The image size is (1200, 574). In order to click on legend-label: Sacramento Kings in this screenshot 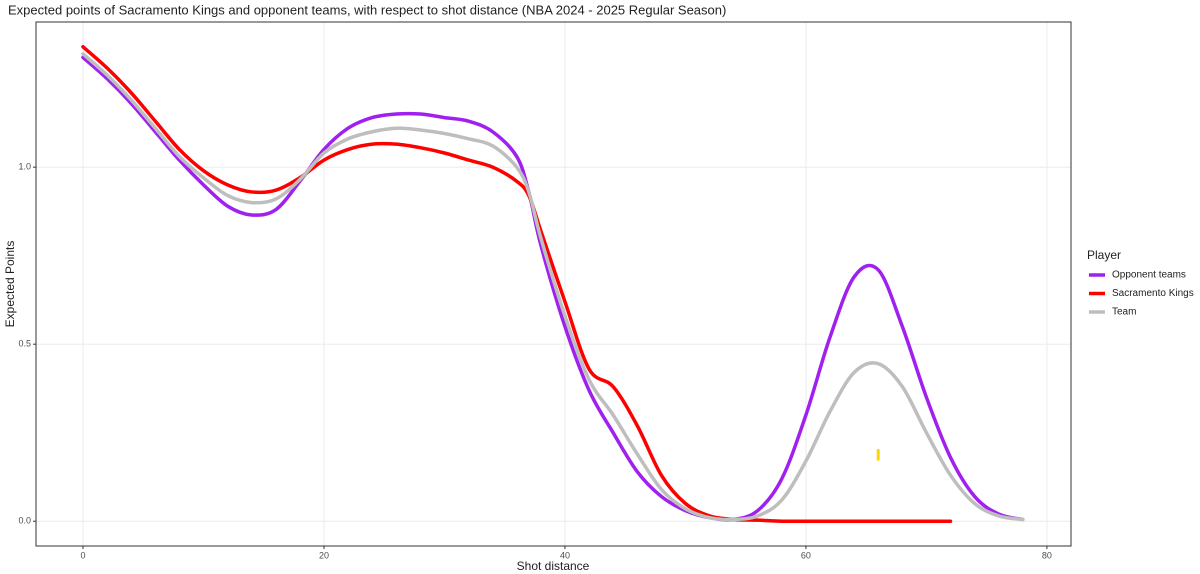, I will do `click(1153, 293)`.